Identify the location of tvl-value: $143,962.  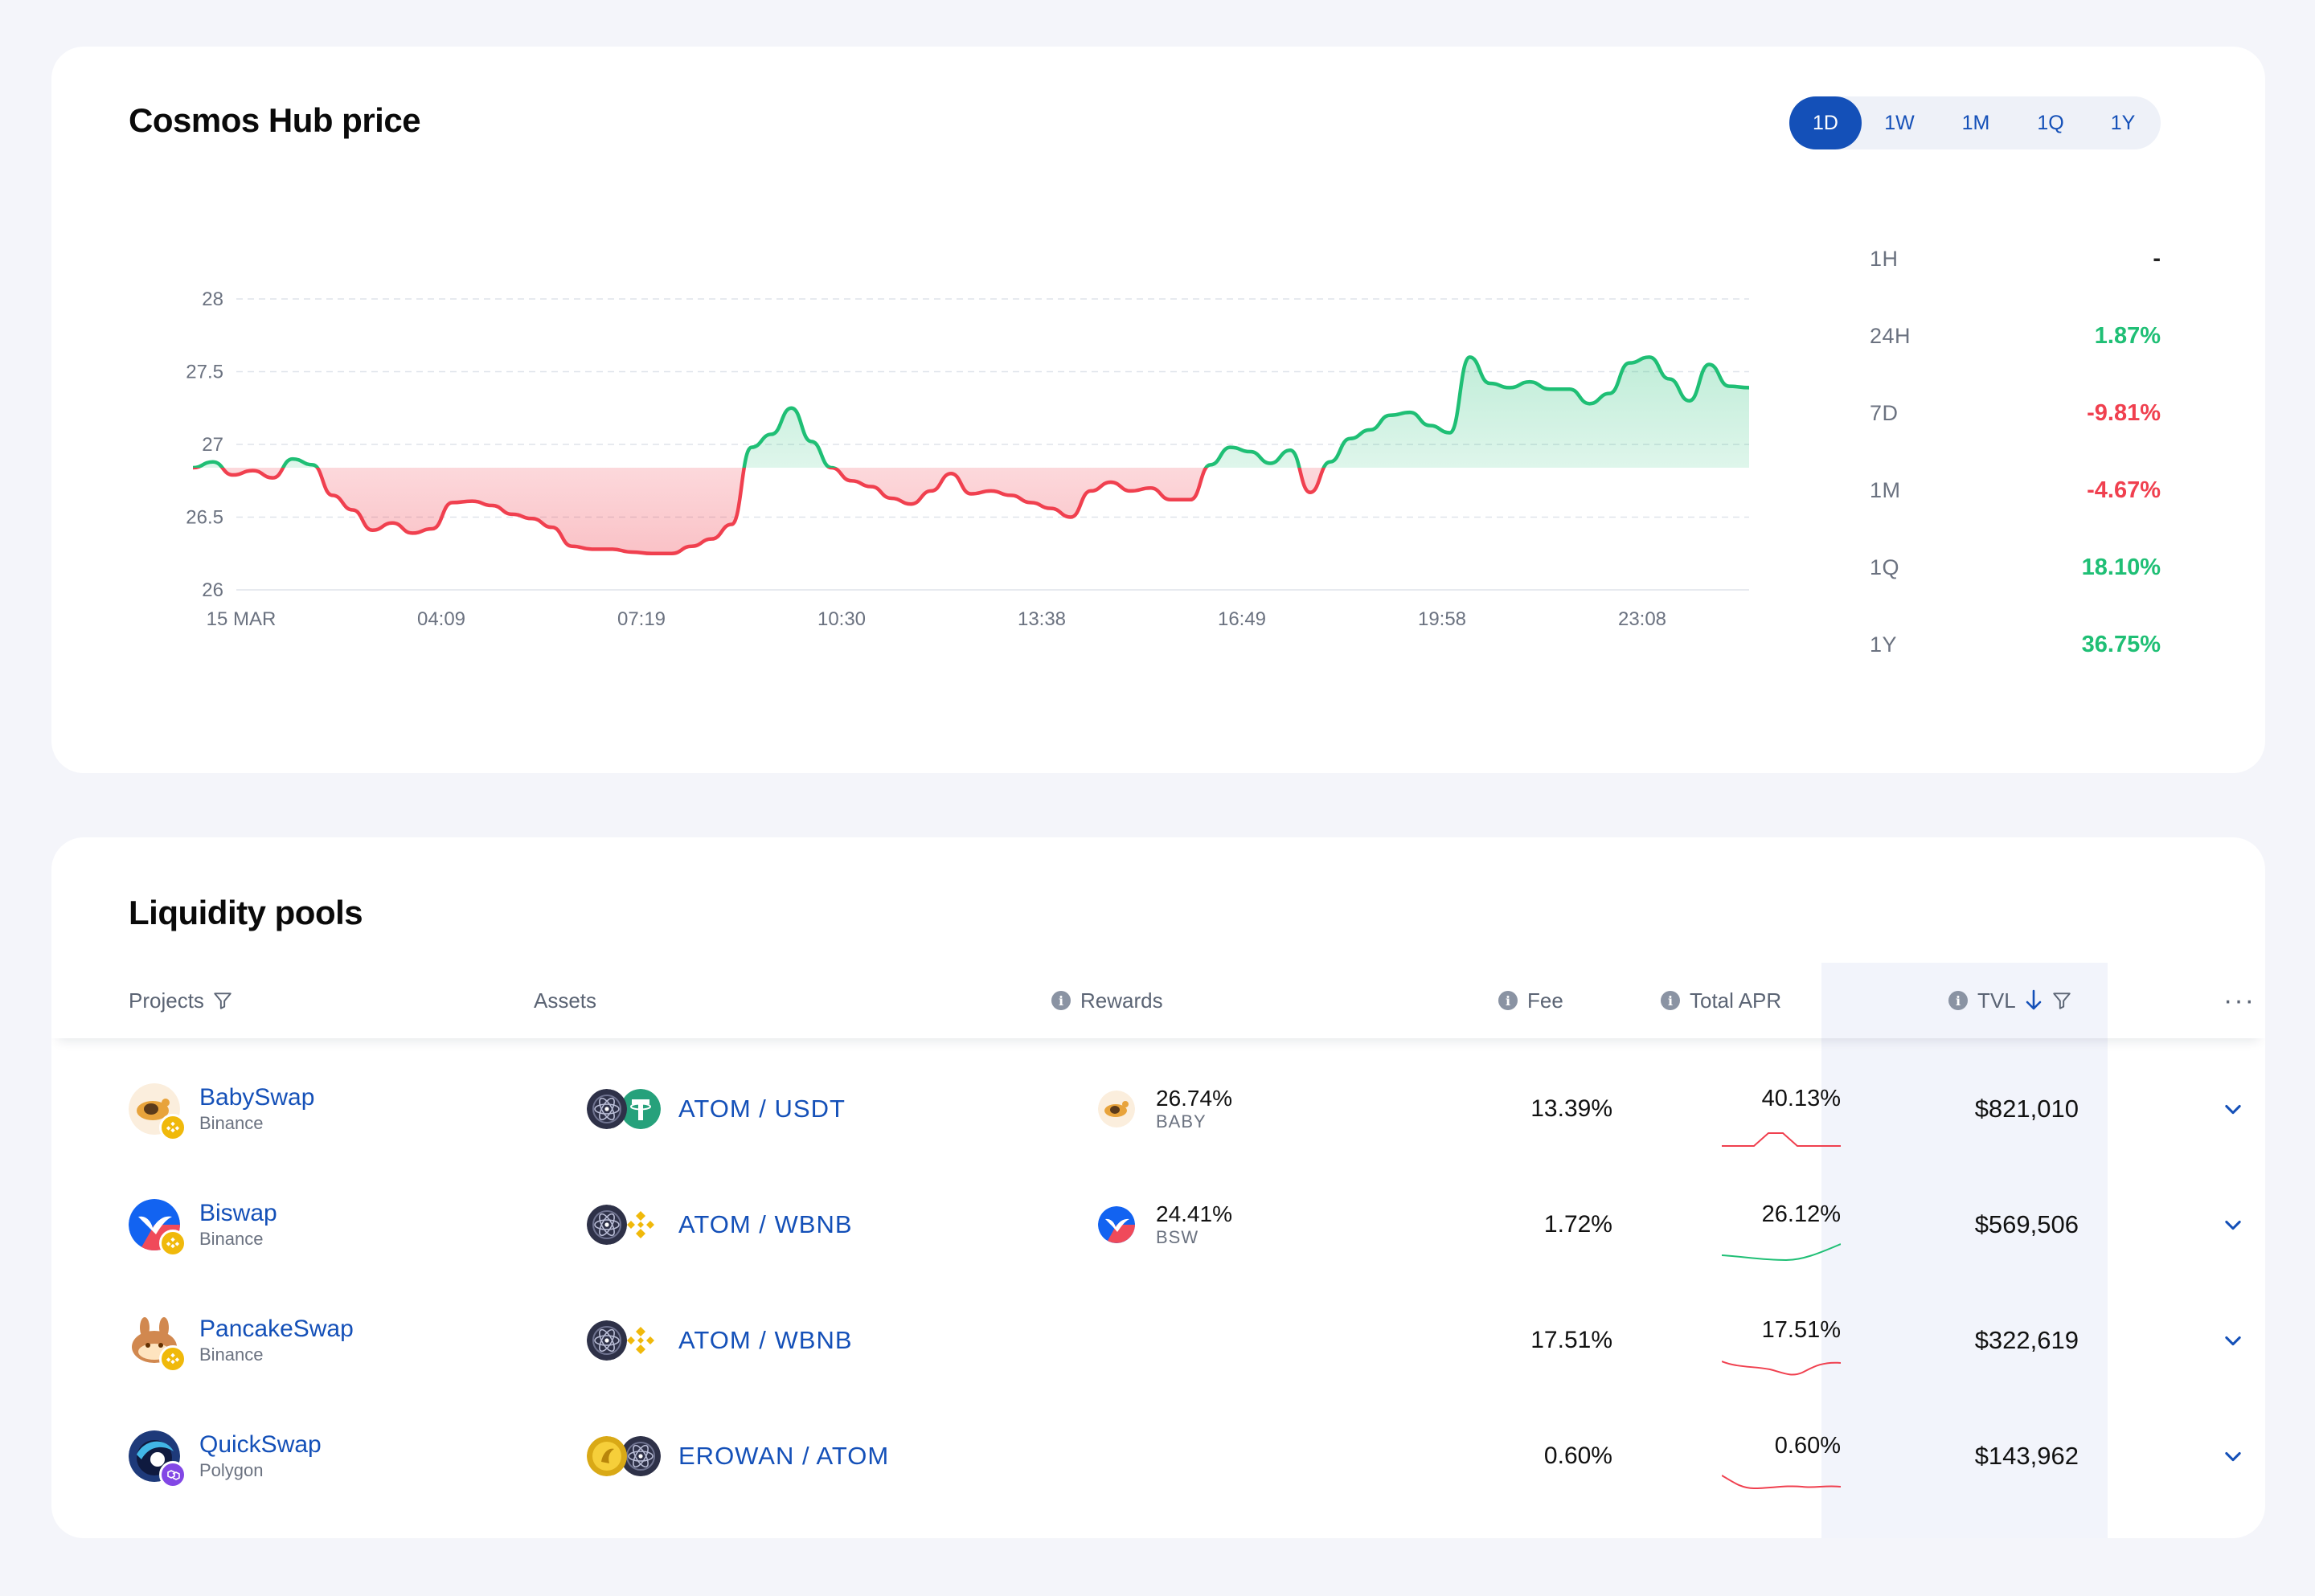
(2026, 1456).